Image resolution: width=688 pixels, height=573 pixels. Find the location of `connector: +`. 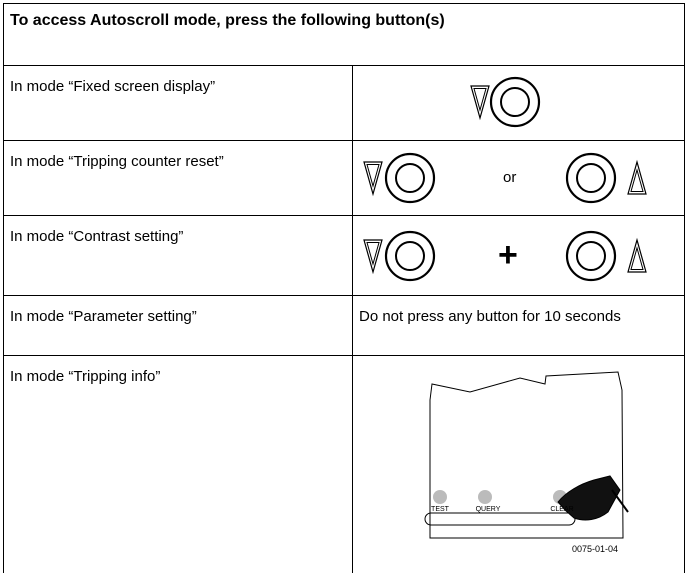

connector: + is located at coordinates (508, 255).